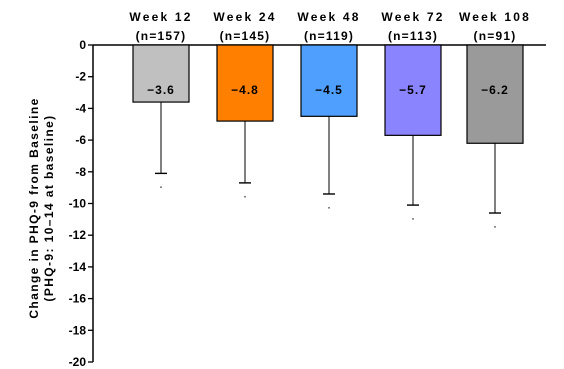 Image resolution: width=564 pixels, height=369 pixels. Describe the element at coordinates (78, 330) in the screenshot. I see `y-tick-label: -18` at that location.